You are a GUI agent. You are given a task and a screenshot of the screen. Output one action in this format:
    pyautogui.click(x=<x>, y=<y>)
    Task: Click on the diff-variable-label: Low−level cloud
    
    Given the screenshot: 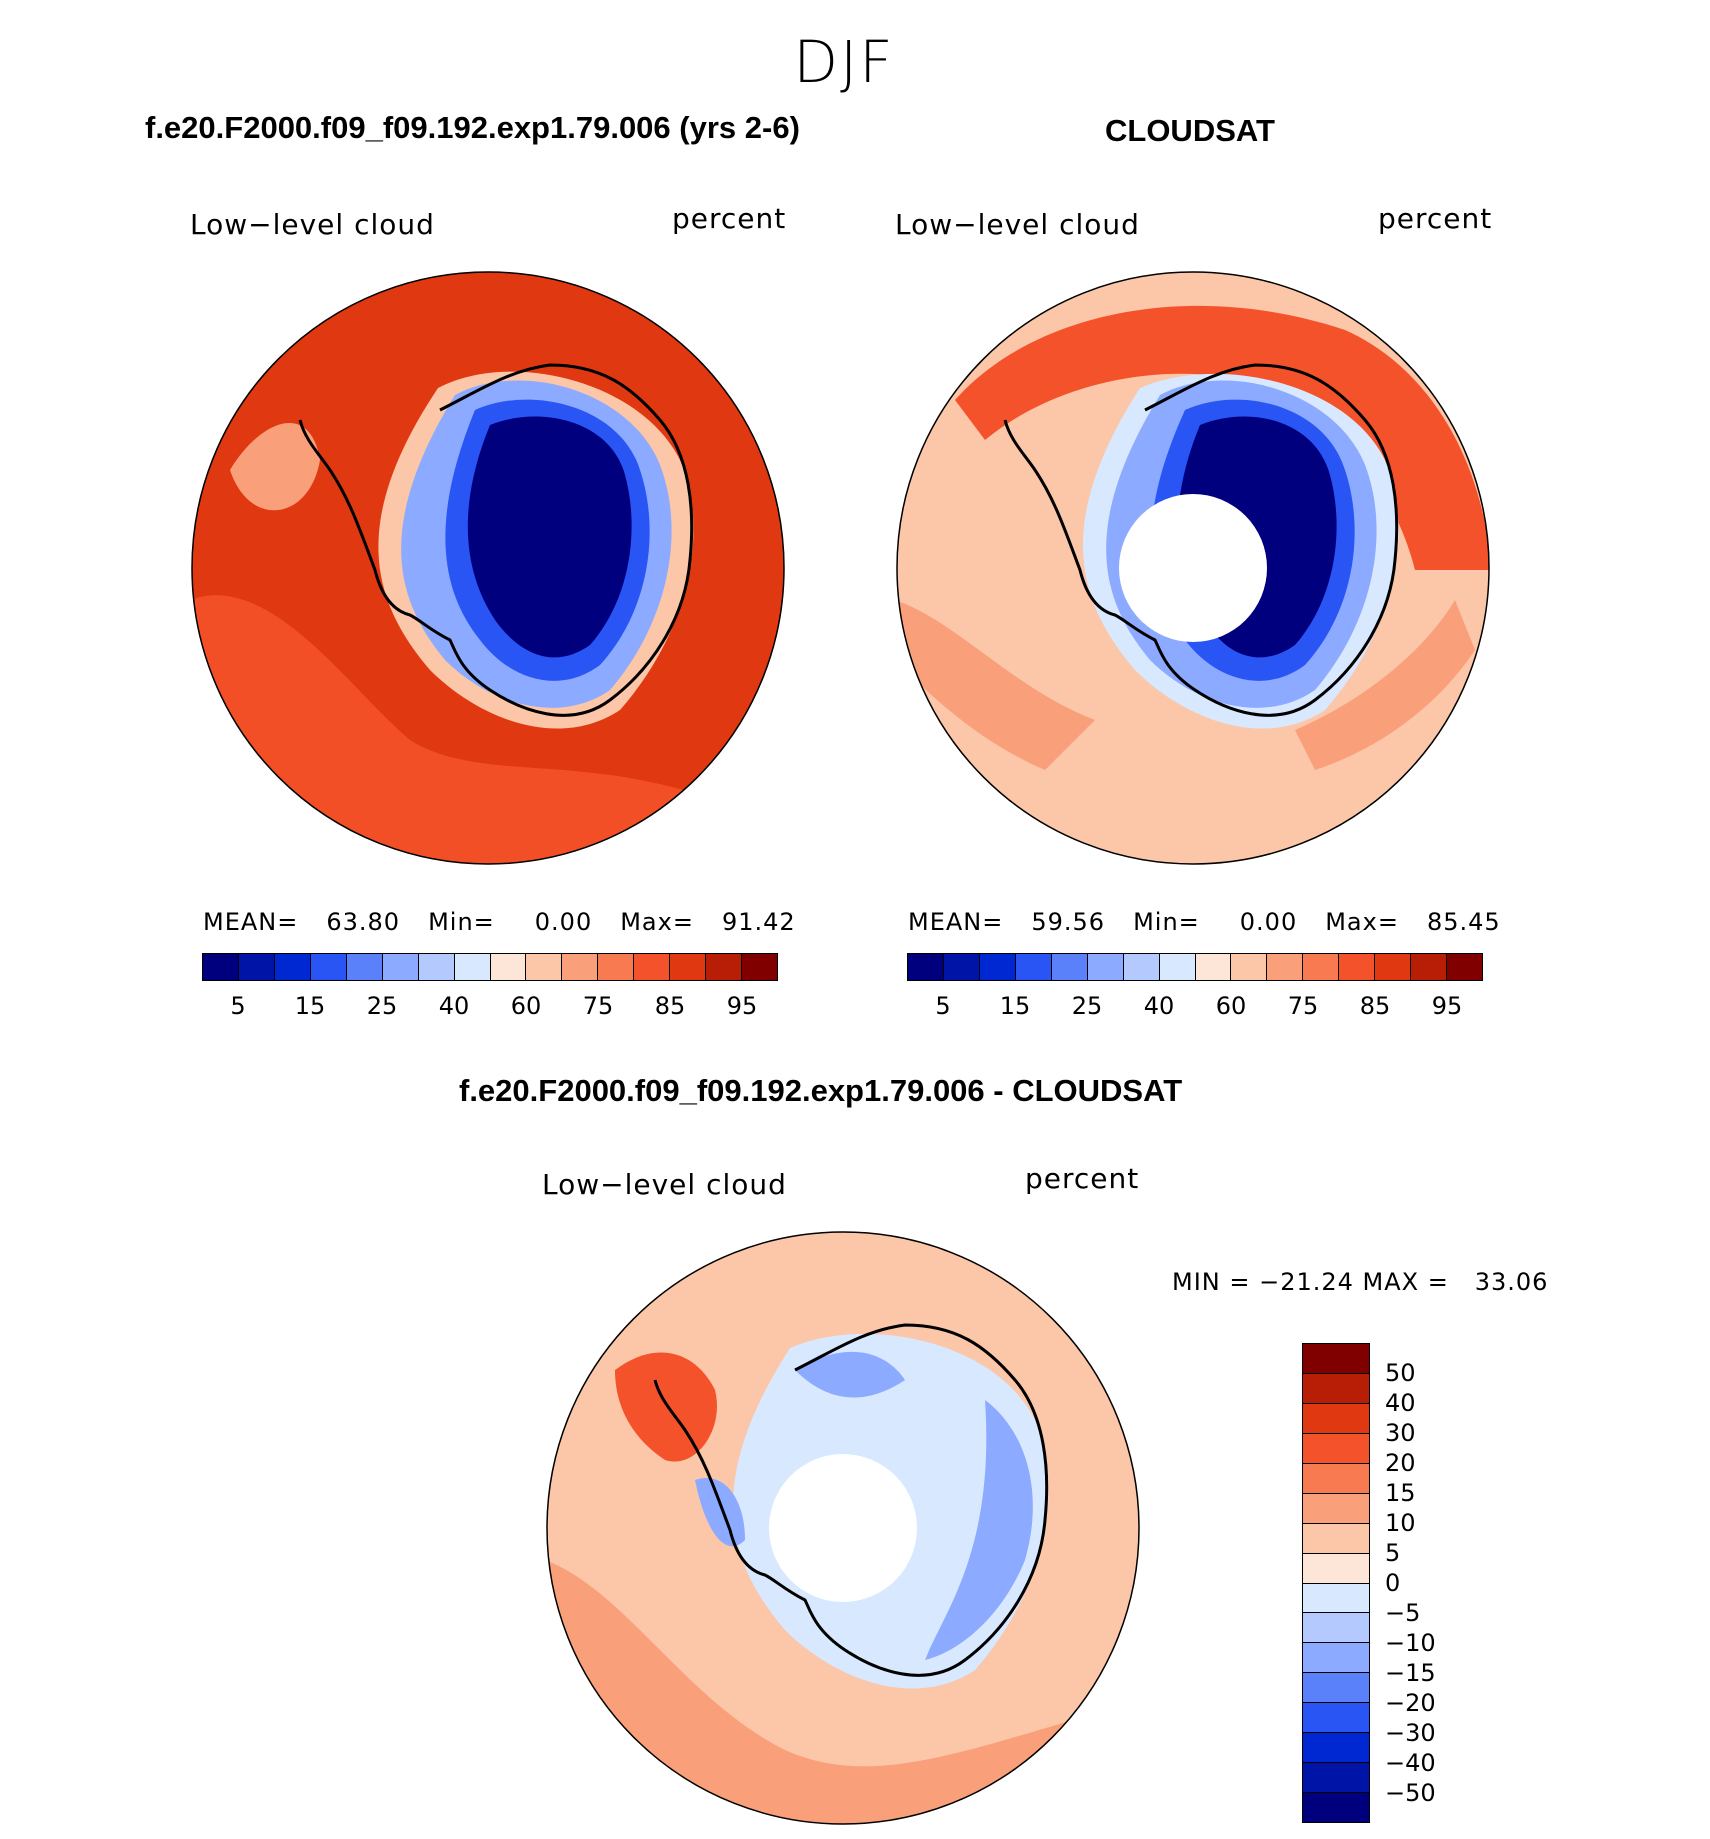 What is the action you would take?
    pyautogui.click(x=664, y=1184)
    